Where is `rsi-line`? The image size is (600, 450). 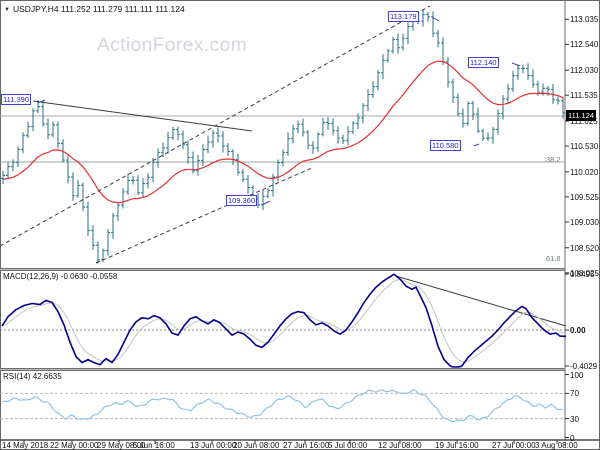 rsi-line is located at coordinates (282, 405).